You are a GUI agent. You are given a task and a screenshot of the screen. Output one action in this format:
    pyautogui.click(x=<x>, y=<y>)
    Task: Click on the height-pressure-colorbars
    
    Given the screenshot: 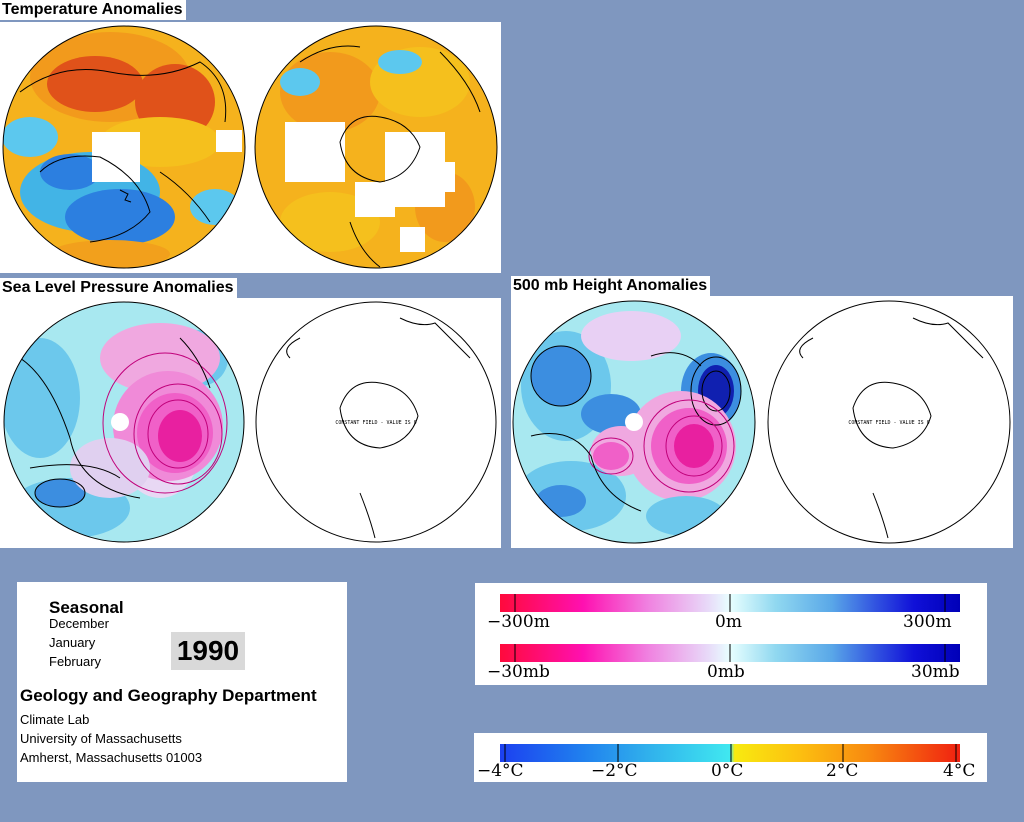 What is the action you would take?
    pyautogui.click(x=730, y=628)
    